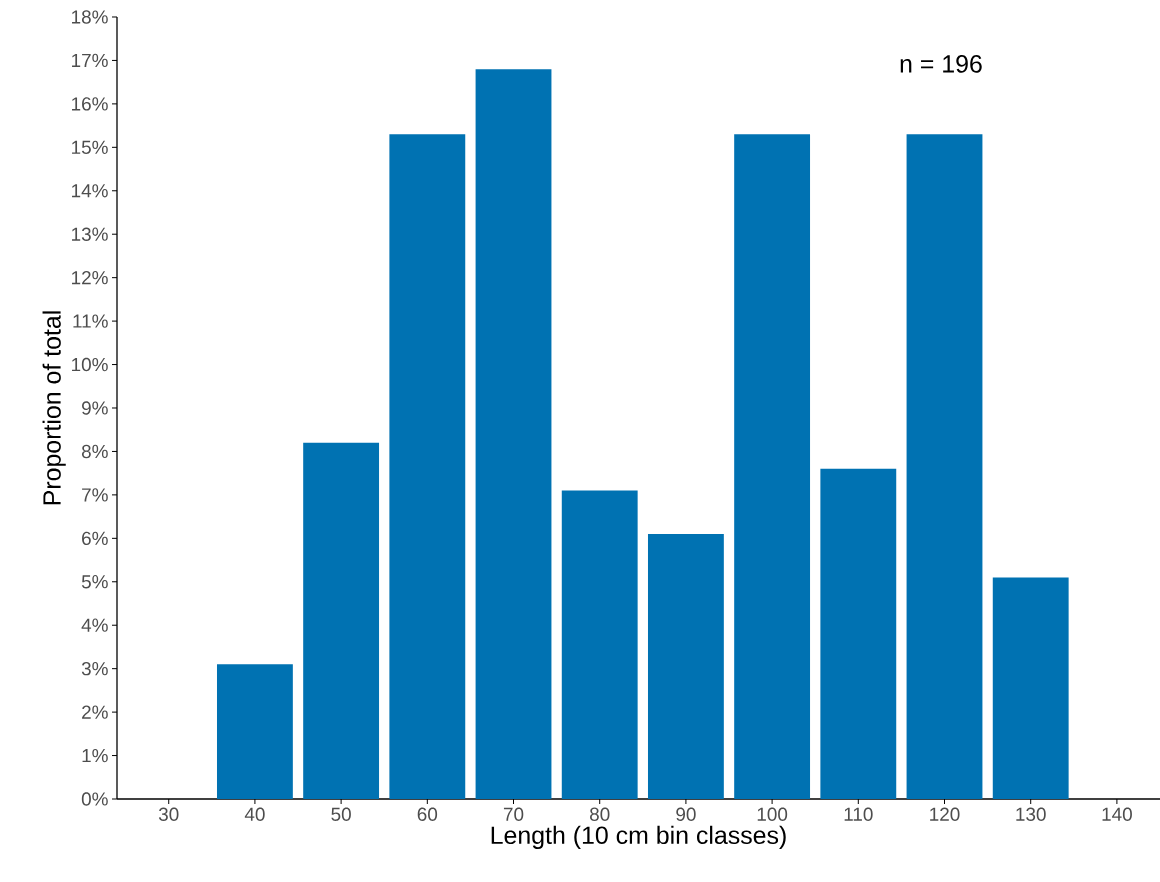 The width and height of the screenshot is (1160, 882). What do you see at coordinates (858, 814) in the screenshot?
I see `x-tick-label: 110` at bounding box center [858, 814].